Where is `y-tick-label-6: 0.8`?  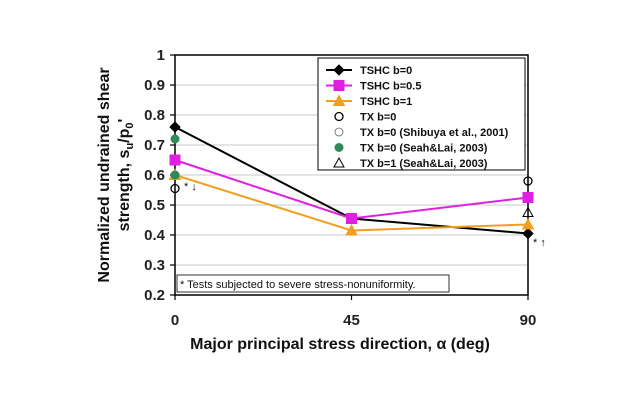 y-tick-label-6: 0.8 is located at coordinates (154, 115).